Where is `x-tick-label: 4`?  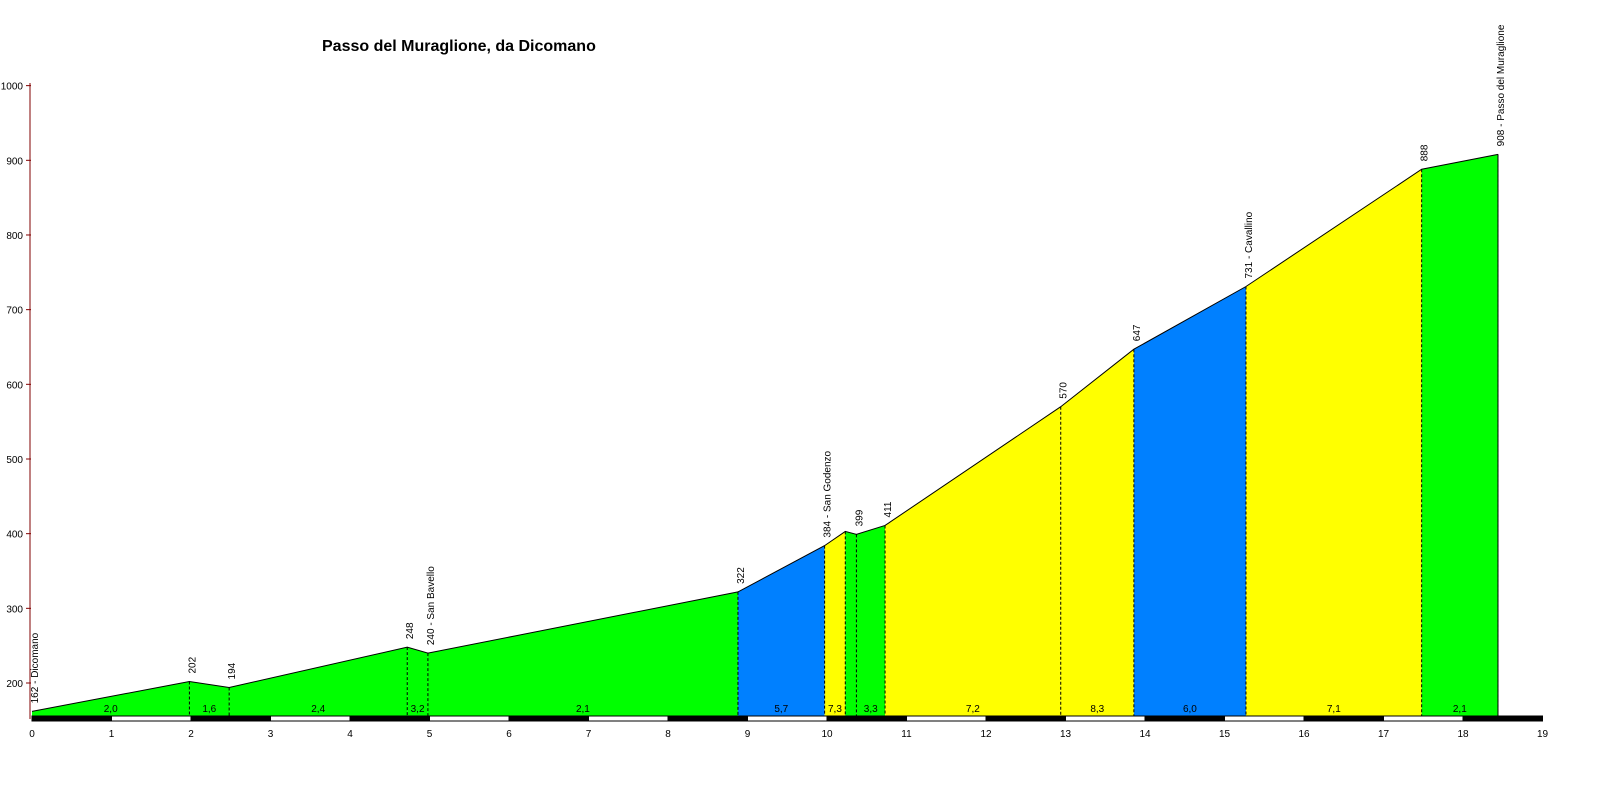 x-tick-label: 4 is located at coordinates (350, 734).